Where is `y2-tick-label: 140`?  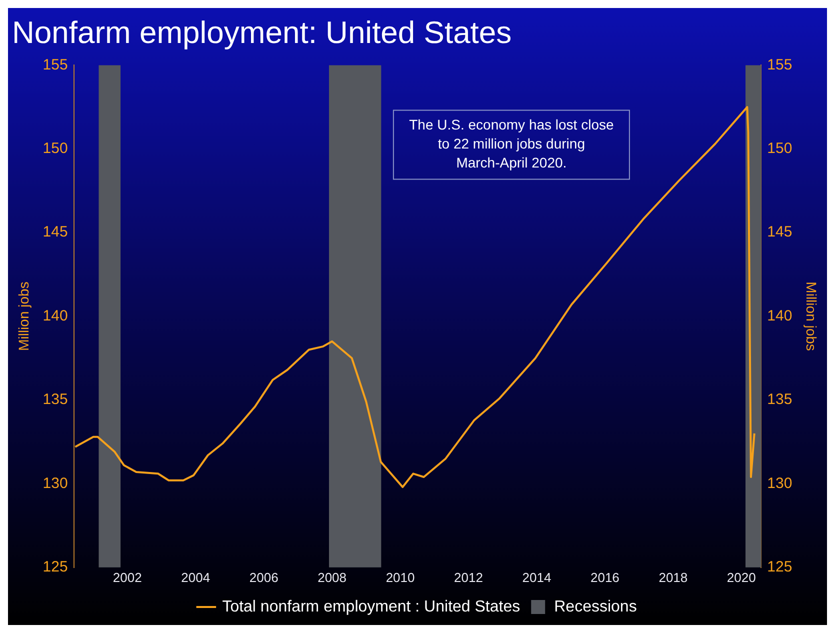
y2-tick-label: 140 is located at coordinates (779, 315).